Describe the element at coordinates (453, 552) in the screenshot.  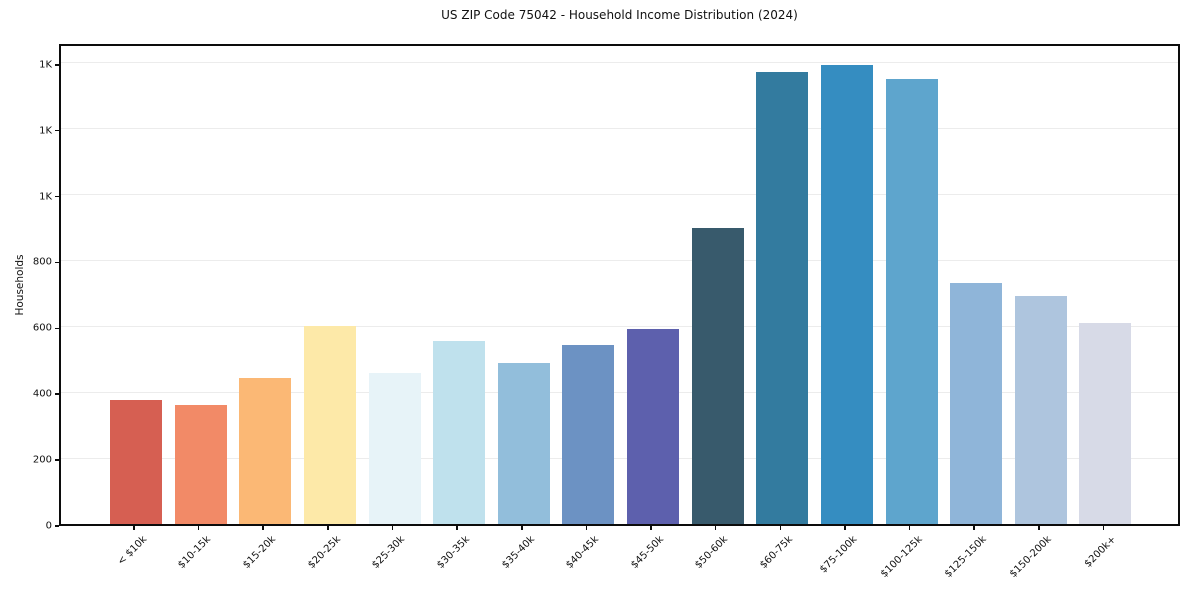
I see `x-tick-label: $30-35k` at that location.